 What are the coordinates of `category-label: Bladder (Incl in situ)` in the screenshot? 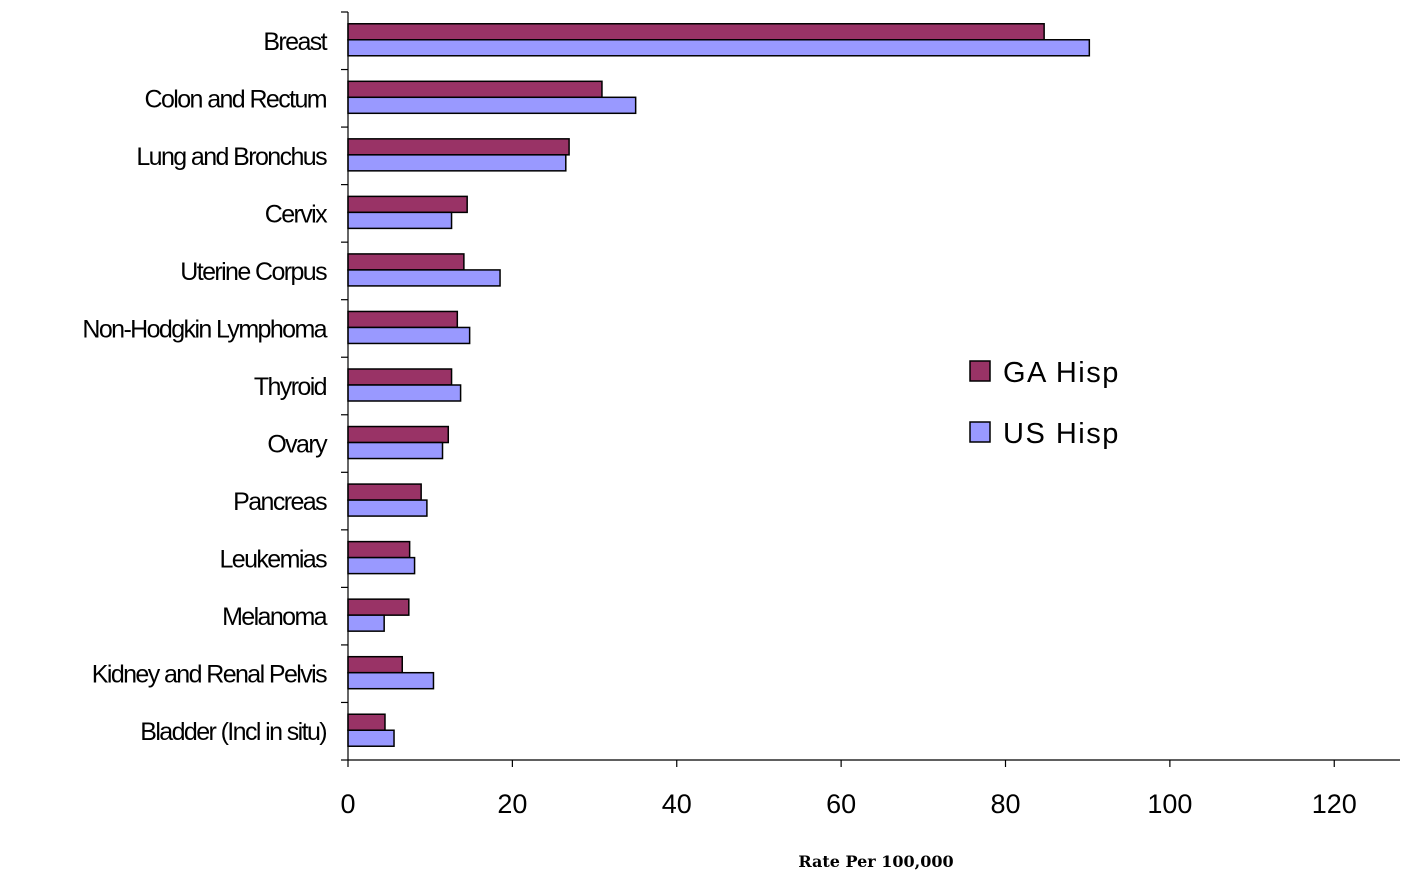 It's located at (233, 732).